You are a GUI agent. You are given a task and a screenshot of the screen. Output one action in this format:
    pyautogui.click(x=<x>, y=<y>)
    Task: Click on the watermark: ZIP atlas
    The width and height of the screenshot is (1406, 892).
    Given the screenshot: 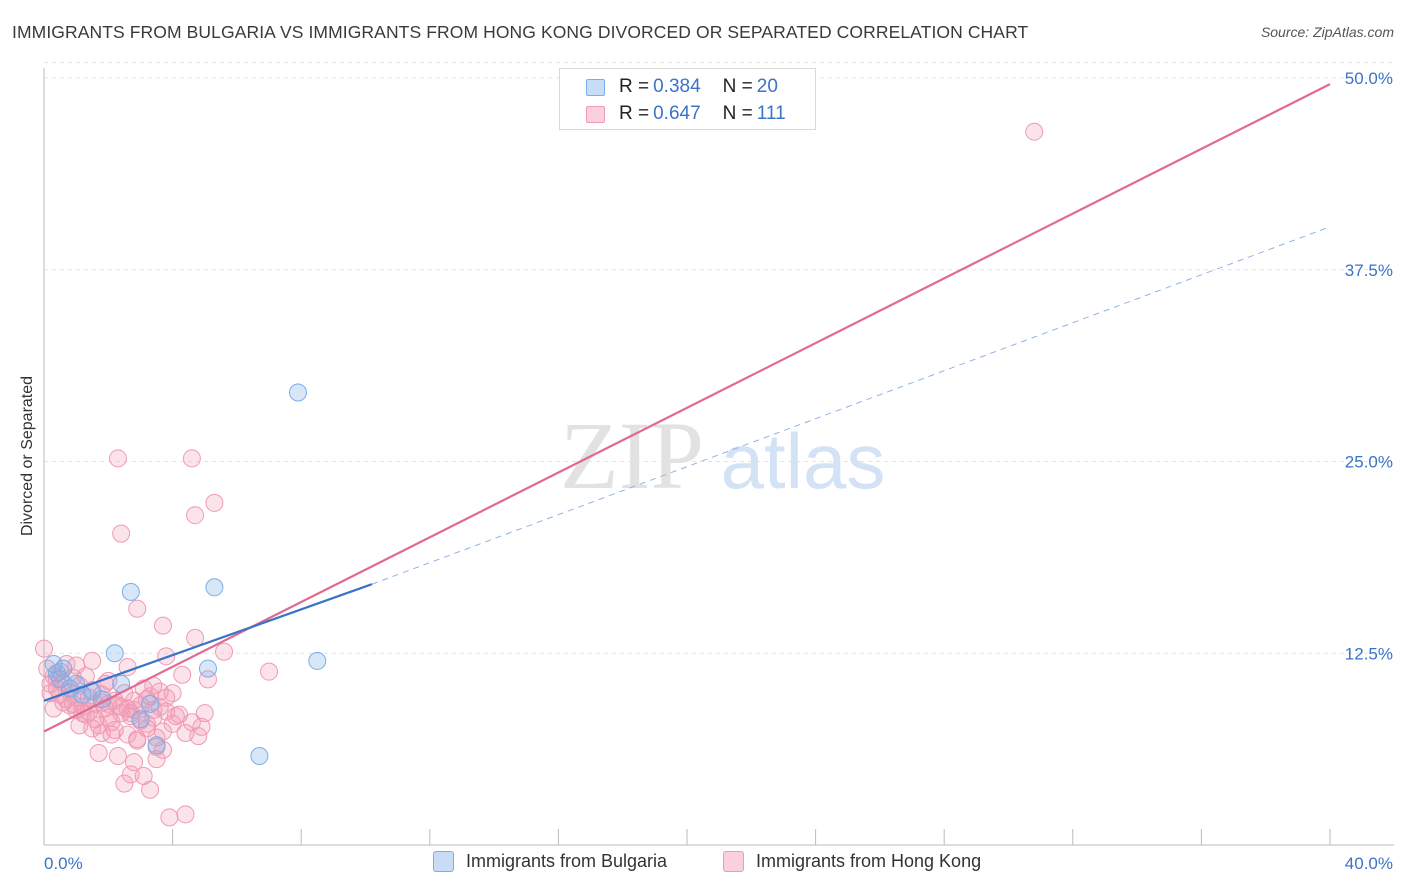 What is the action you would take?
    pyautogui.click(x=722, y=455)
    